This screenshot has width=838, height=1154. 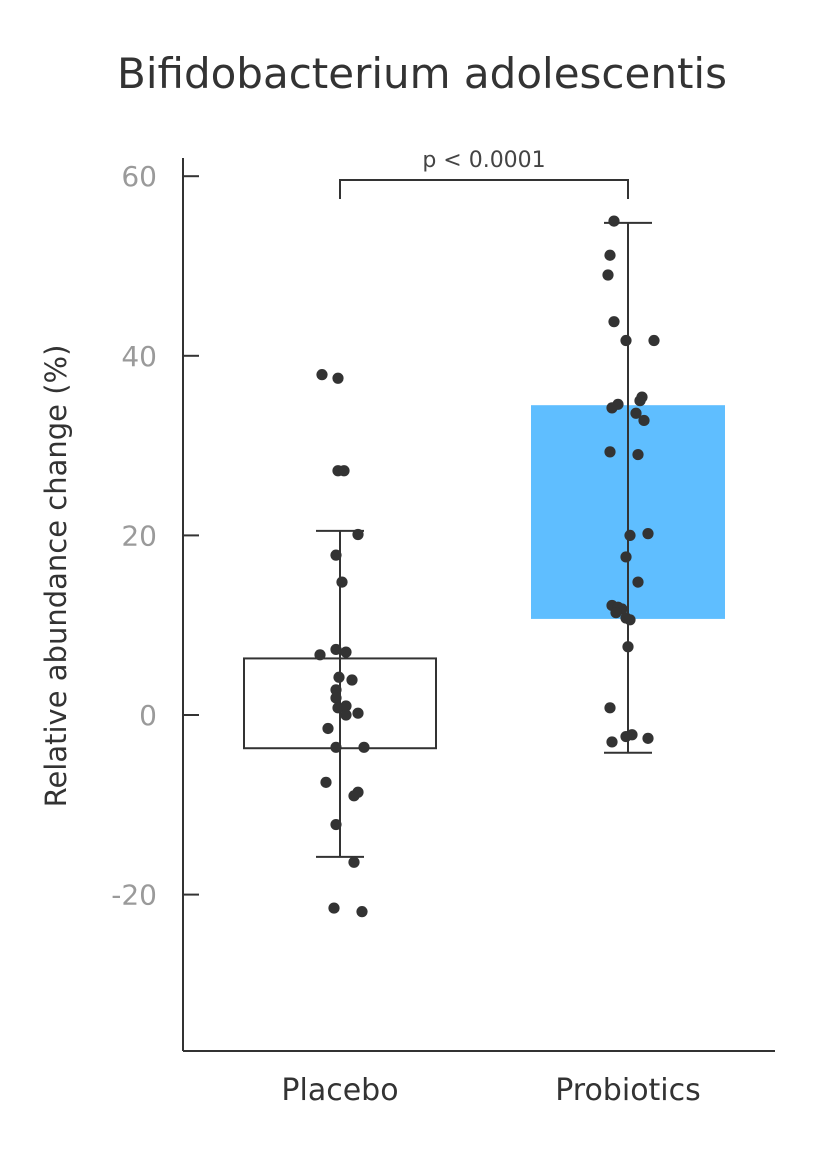 What do you see at coordinates (139, 356) in the screenshot?
I see `y-tick-label: 40` at bounding box center [139, 356].